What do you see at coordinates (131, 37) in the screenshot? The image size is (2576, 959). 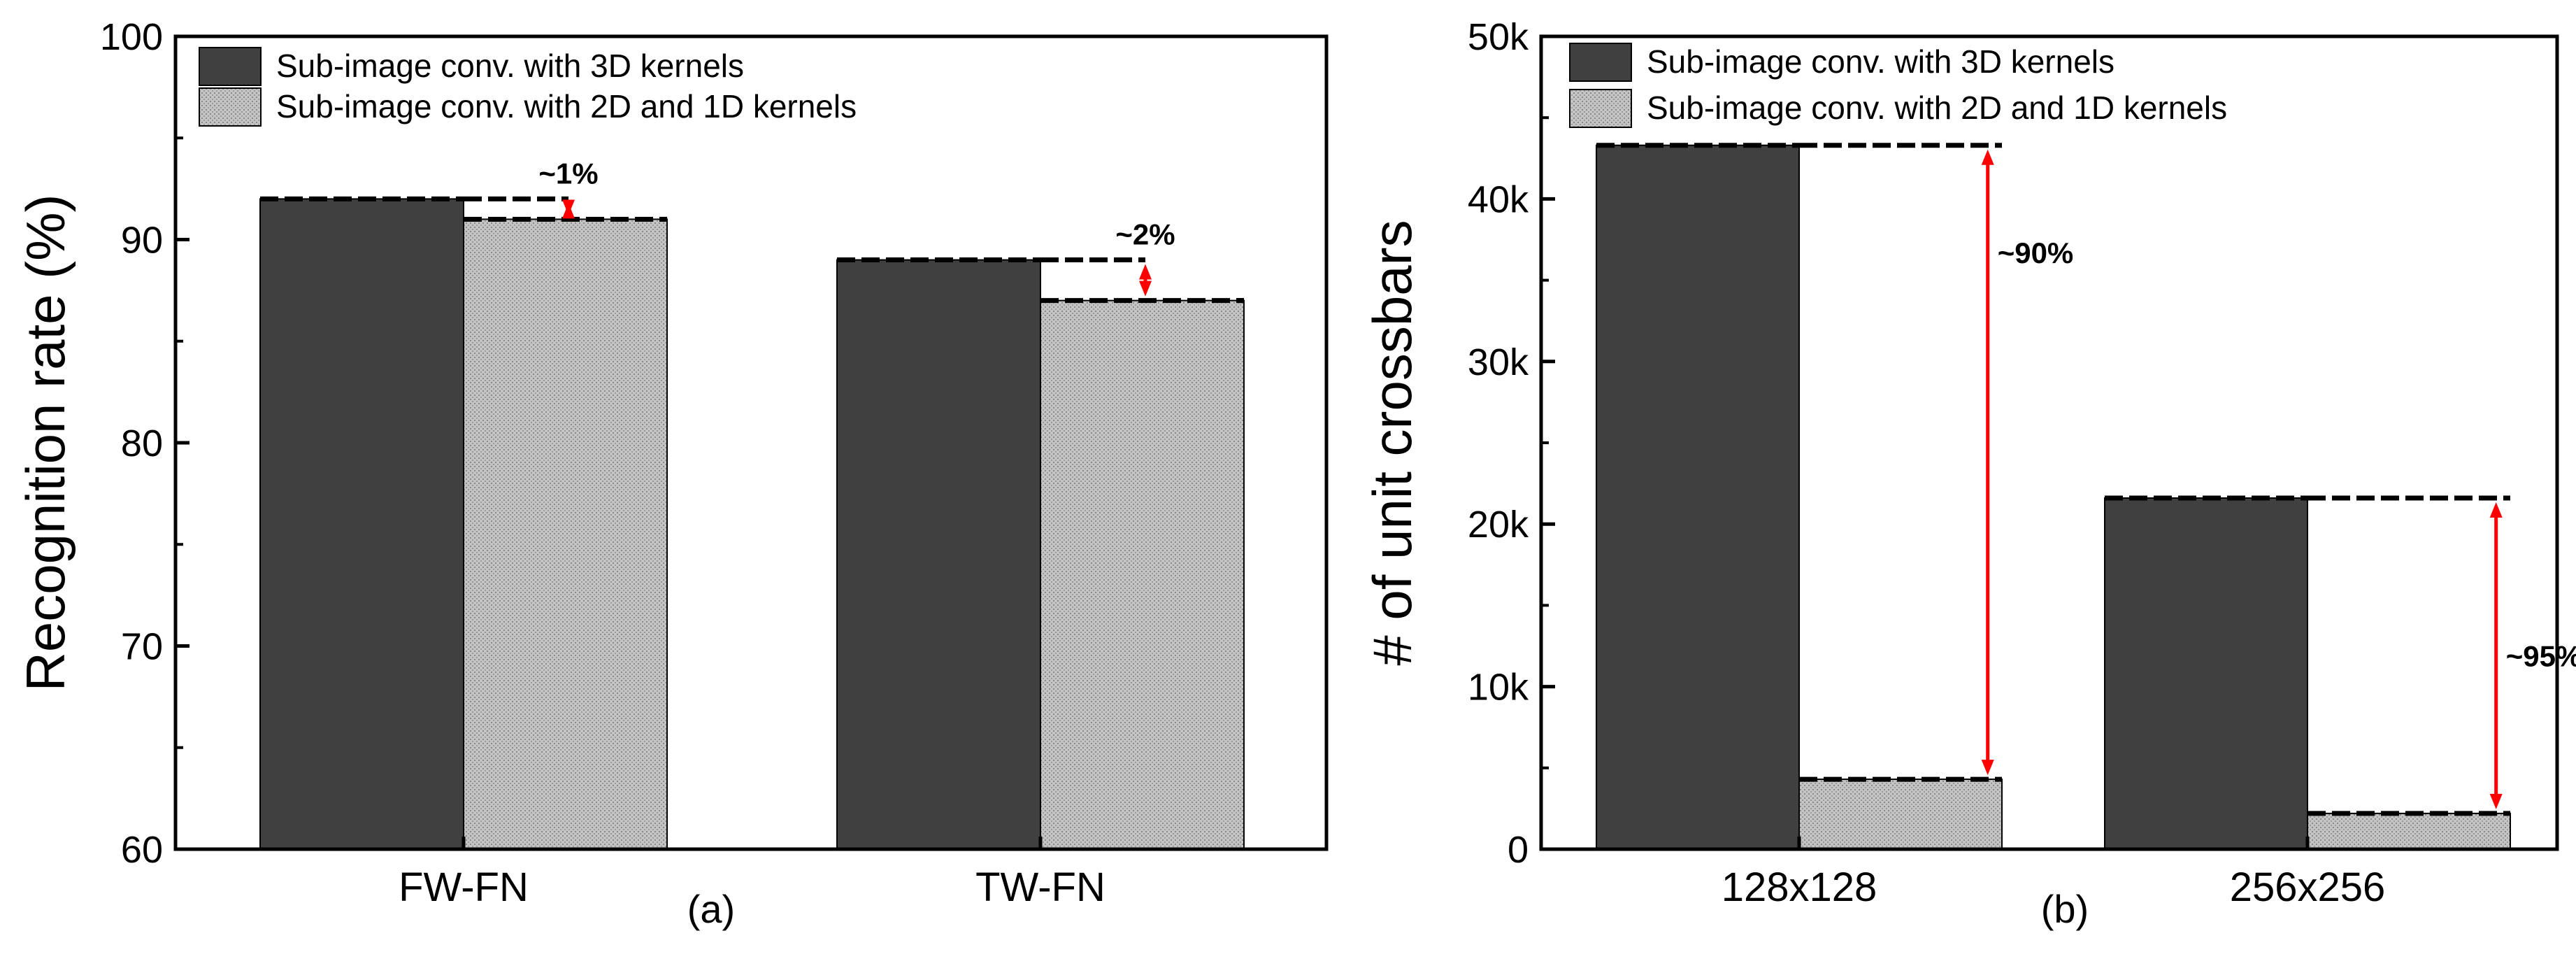 I see `panel-a-y-tick-label: 100` at bounding box center [131, 37].